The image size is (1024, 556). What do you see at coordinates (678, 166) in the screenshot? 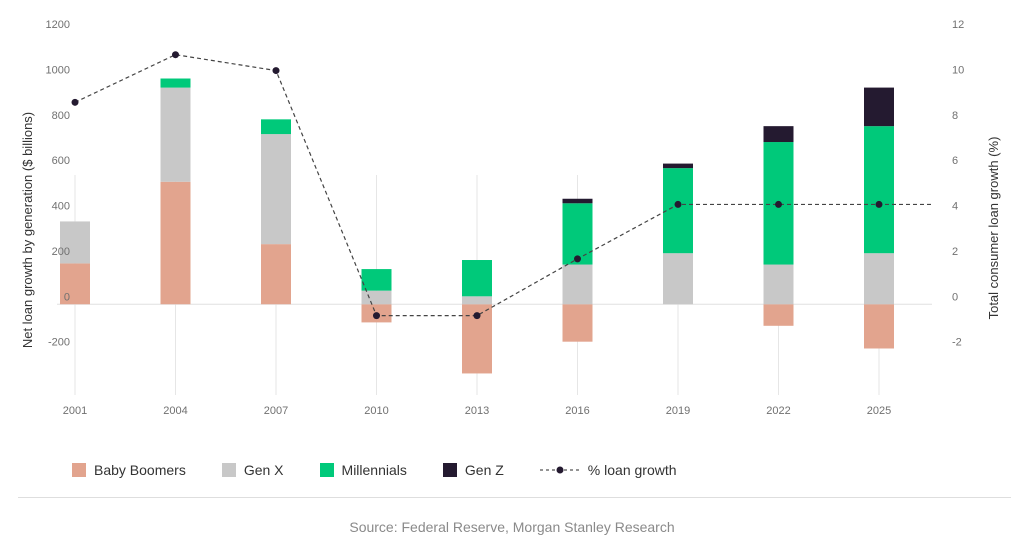
I see `bar-gen-z-2019` at bounding box center [678, 166].